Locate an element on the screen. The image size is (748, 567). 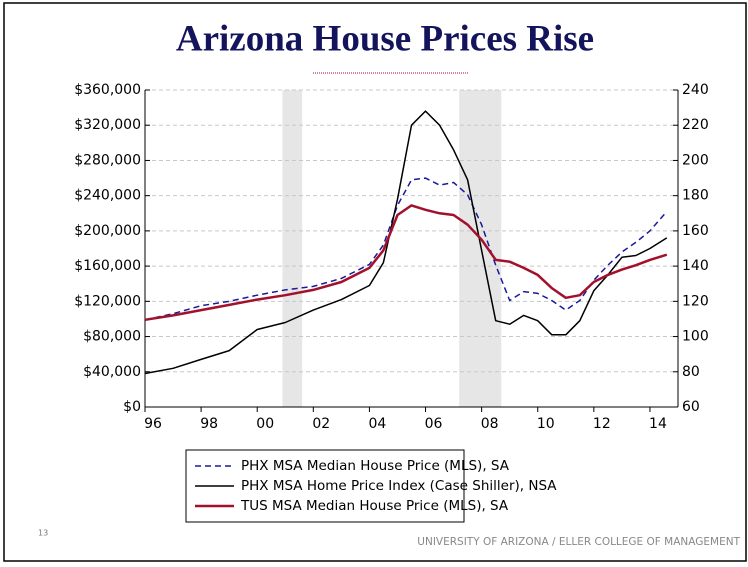
y2-tick-label: 100 is located at coordinates (695, 337).